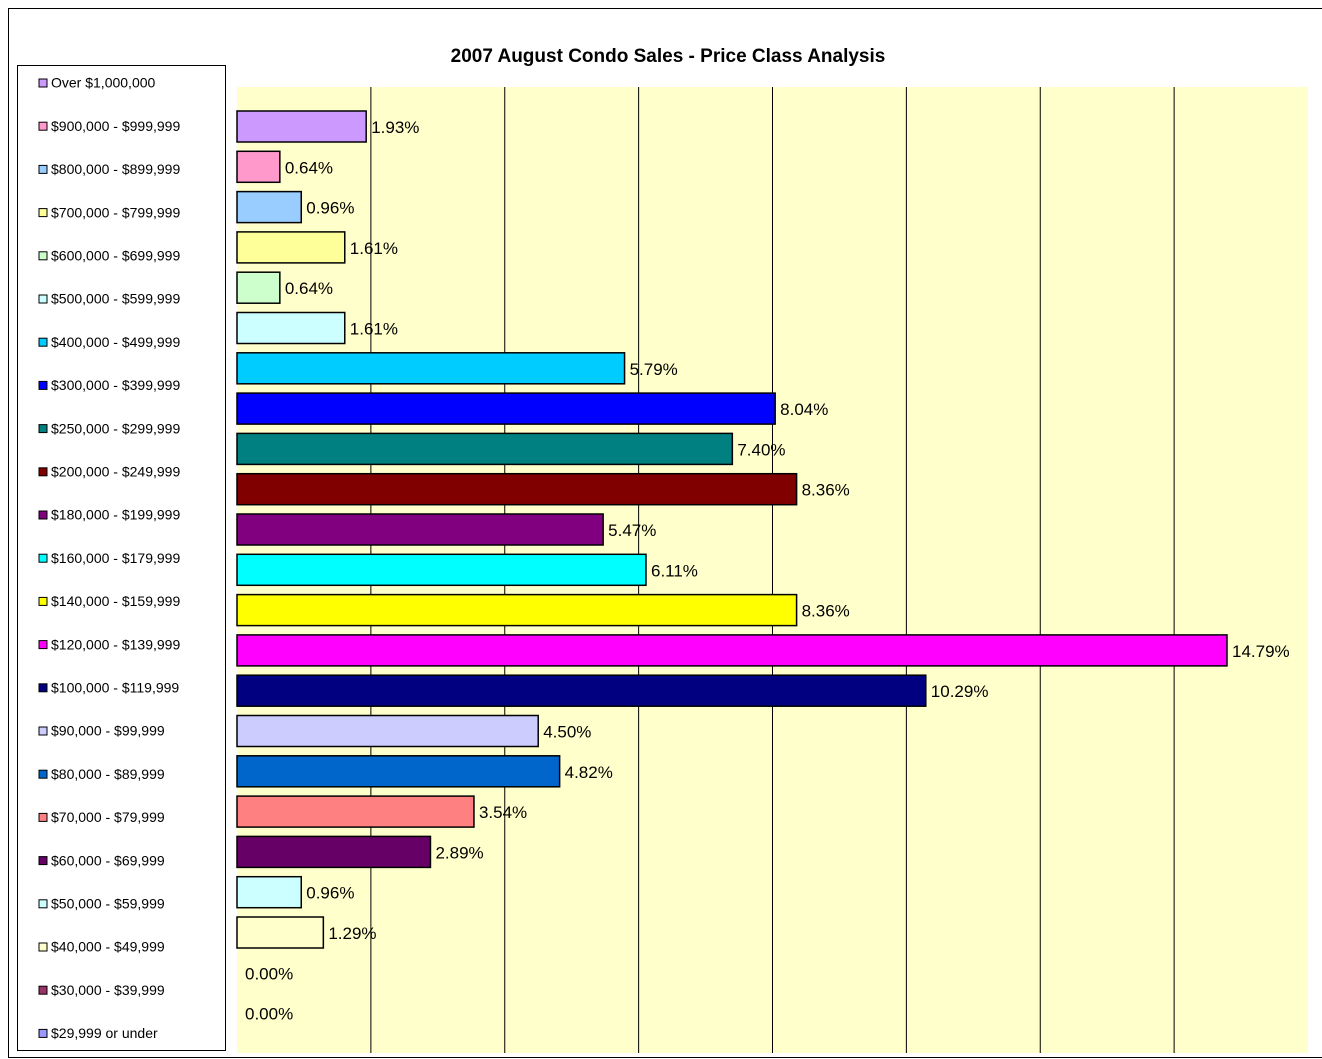 This screenshot has height=1059, width=1322. What do you see at coordinates (352, 933) in the screenshot?
I see `data-label: 1.29%` at bounding box center [352, 933].